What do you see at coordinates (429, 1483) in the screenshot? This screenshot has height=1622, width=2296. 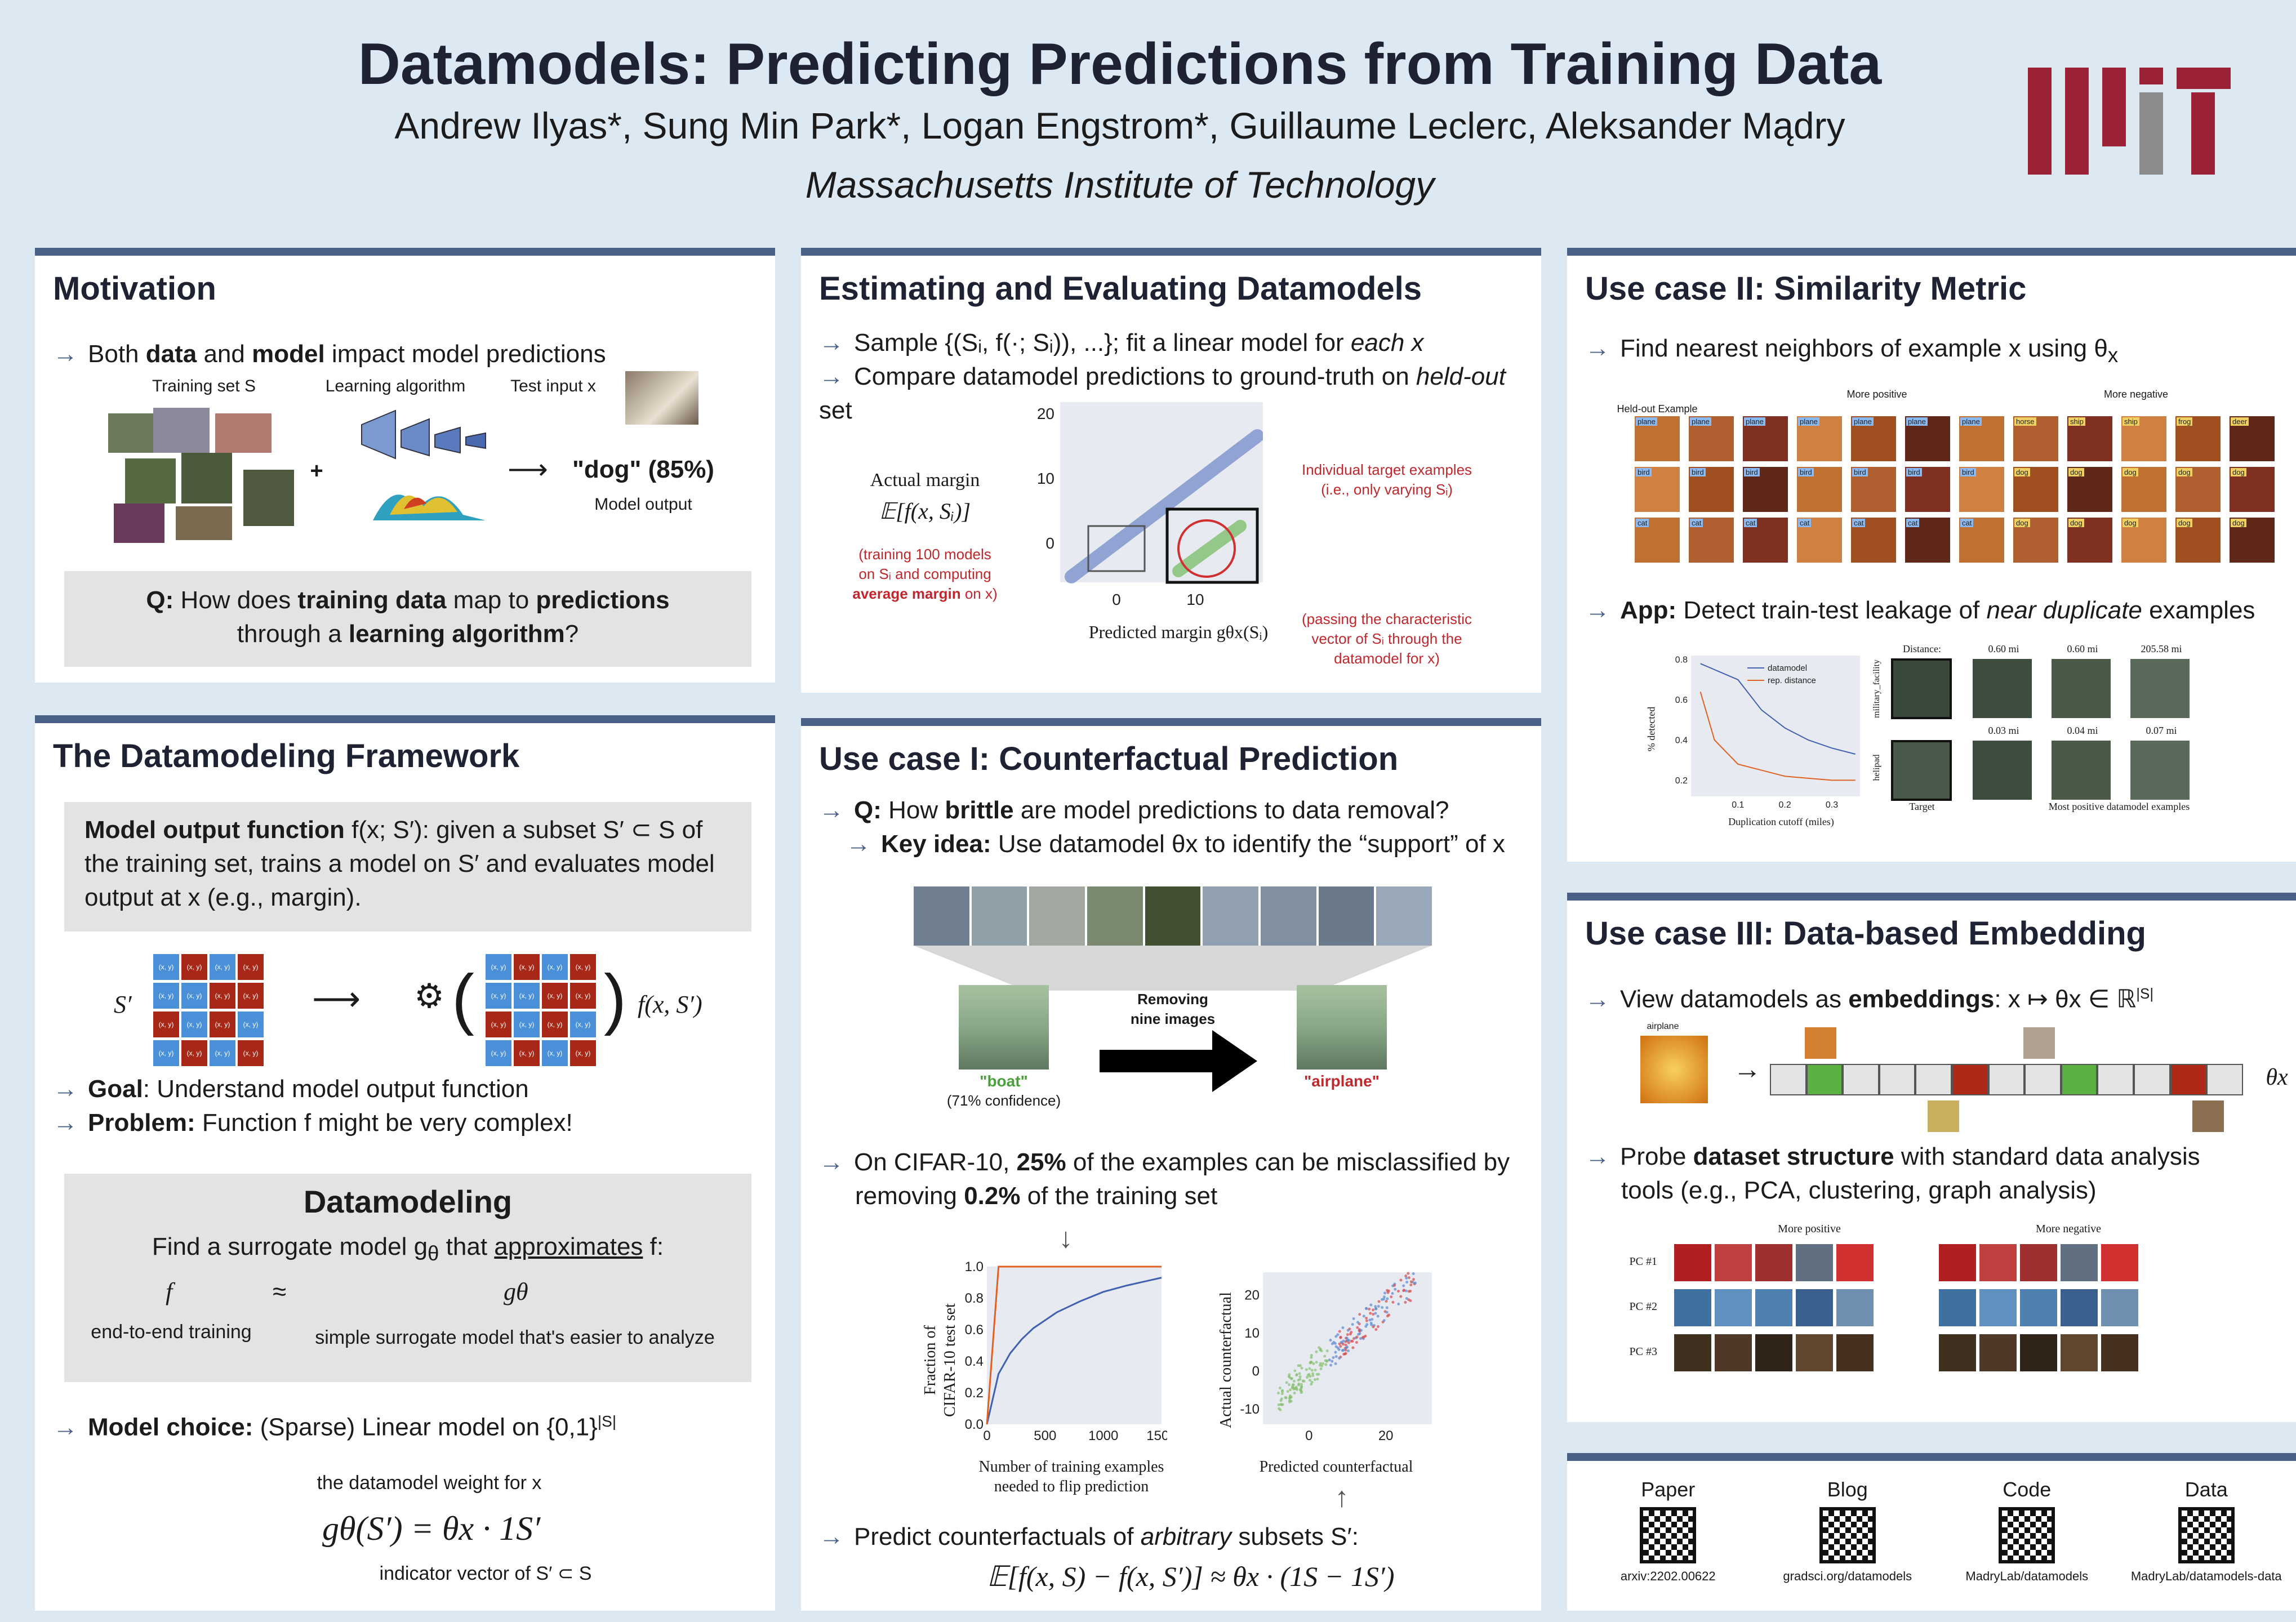 I see `weight-label: the datamodel weight for x` at bounding box center [429, 1483].